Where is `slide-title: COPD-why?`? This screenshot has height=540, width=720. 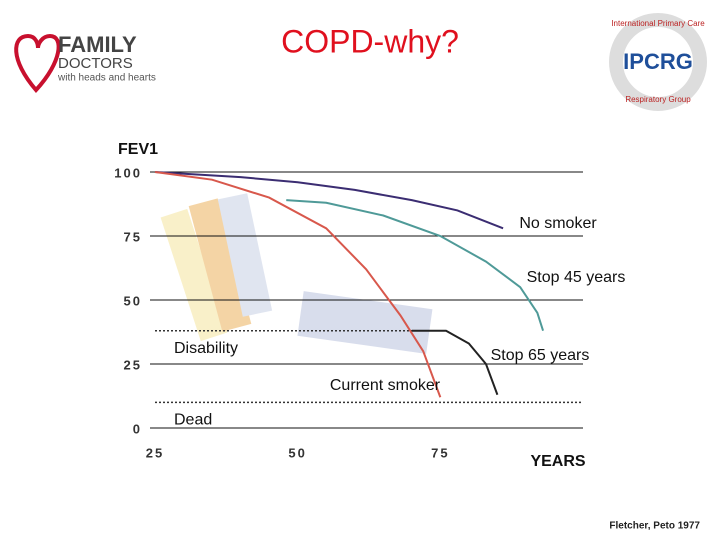 slide-title: COPD-why? is located at coordinates (370, 41).